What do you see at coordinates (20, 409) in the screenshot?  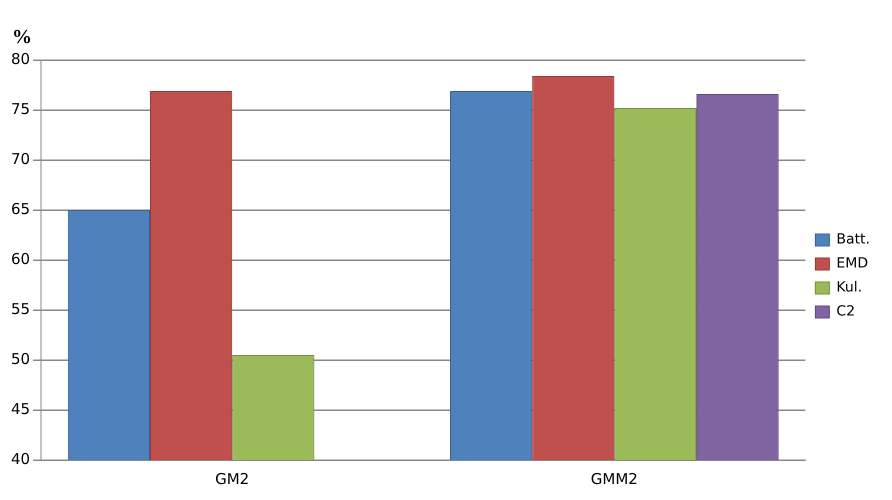 I see `y-tick-label: 45` at bounding box center [20, 409].